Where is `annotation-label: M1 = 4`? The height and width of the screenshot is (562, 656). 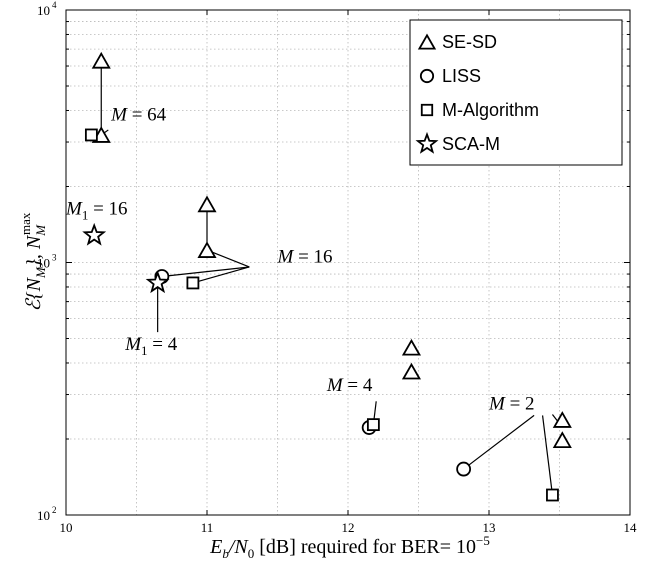
annotation-label: M1 = 4 is located at coordinates (151, 346).